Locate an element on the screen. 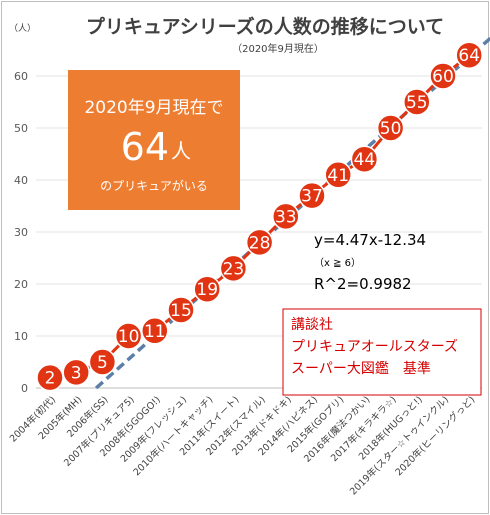 The height and width of the screenshot is (515, 490). trend-equation-text: y=4.47x-12.34 is located at coordinates (370, 240).